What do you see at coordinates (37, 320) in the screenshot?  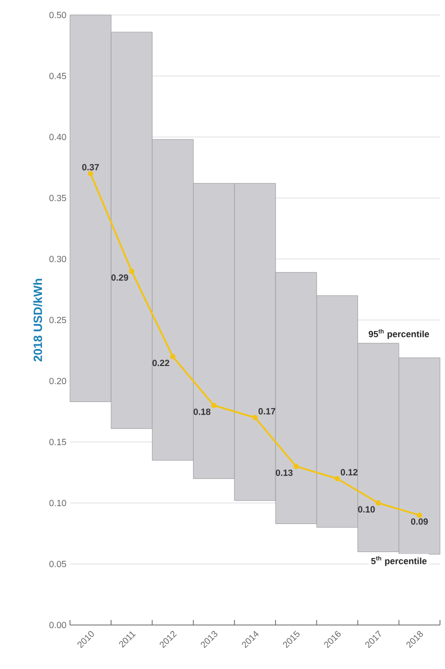 I see `y-axis-title: 2018 USD/kWh` at bounding box center [37, 320].